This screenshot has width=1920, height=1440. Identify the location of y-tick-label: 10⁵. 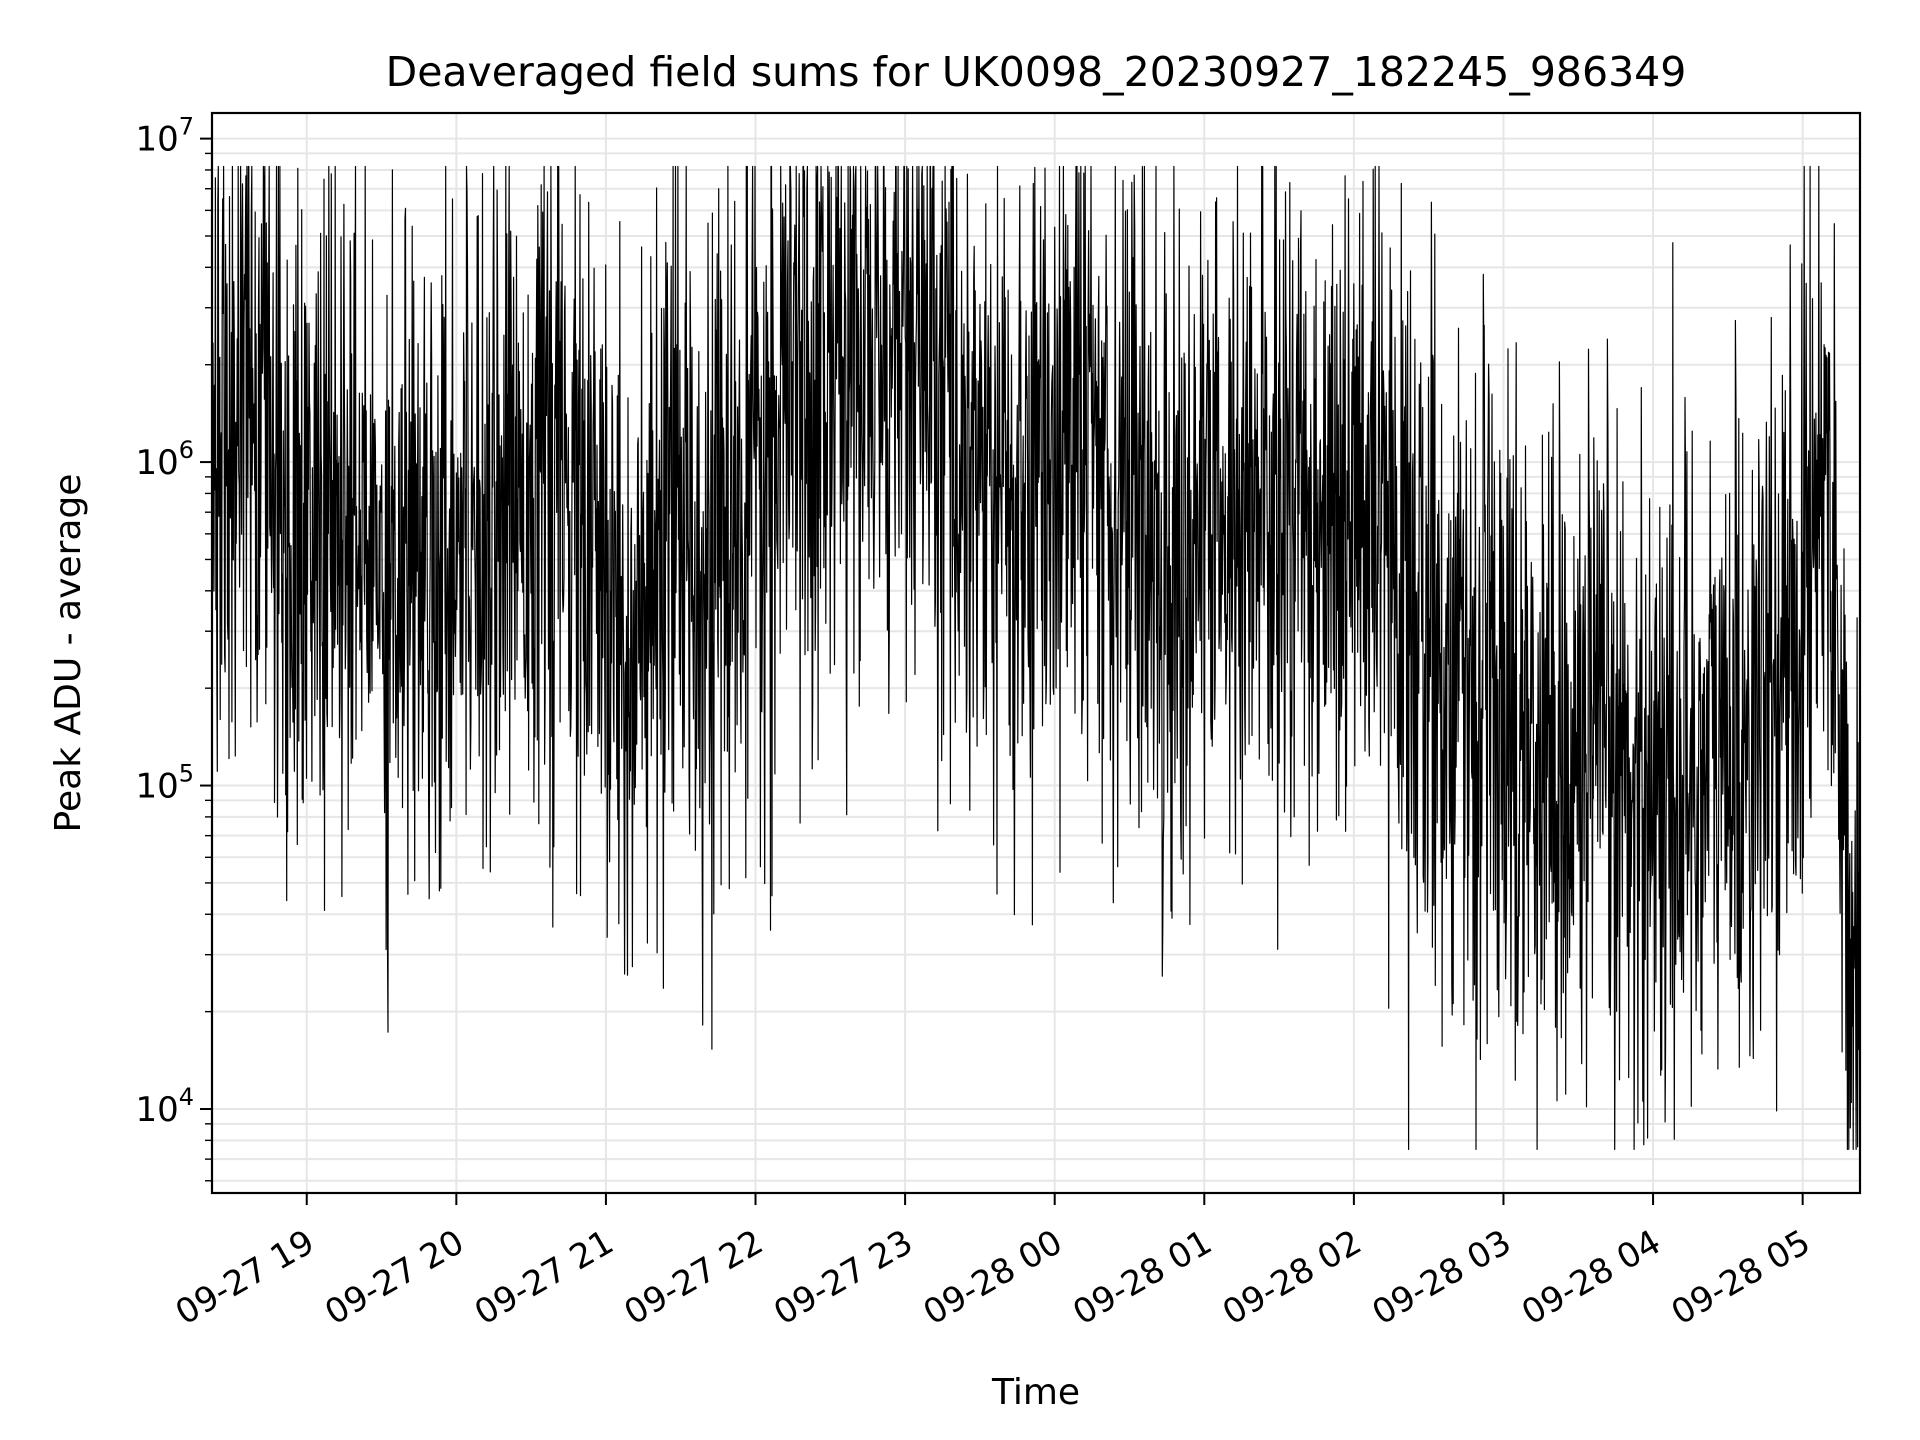
(164, 783).